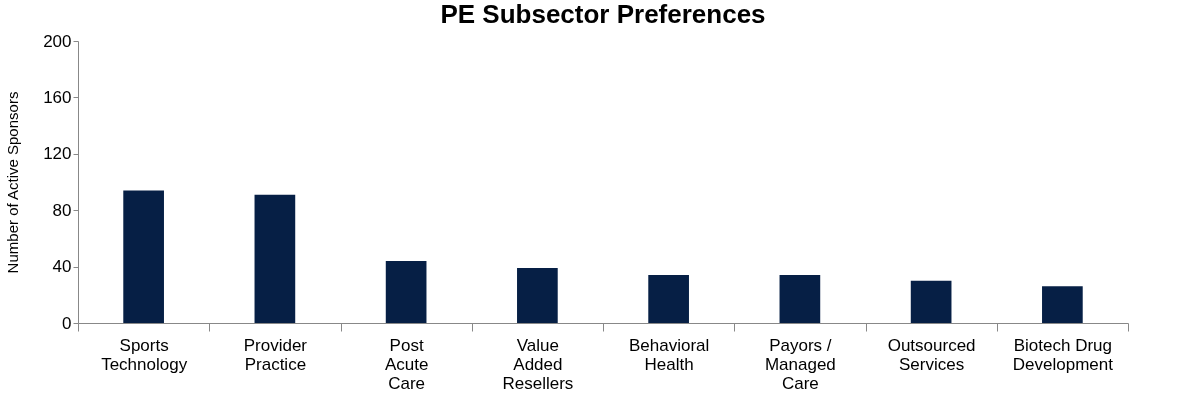 The image size is (1190, 402). I want to click on y-tick-label: 80, so click(62, 210).